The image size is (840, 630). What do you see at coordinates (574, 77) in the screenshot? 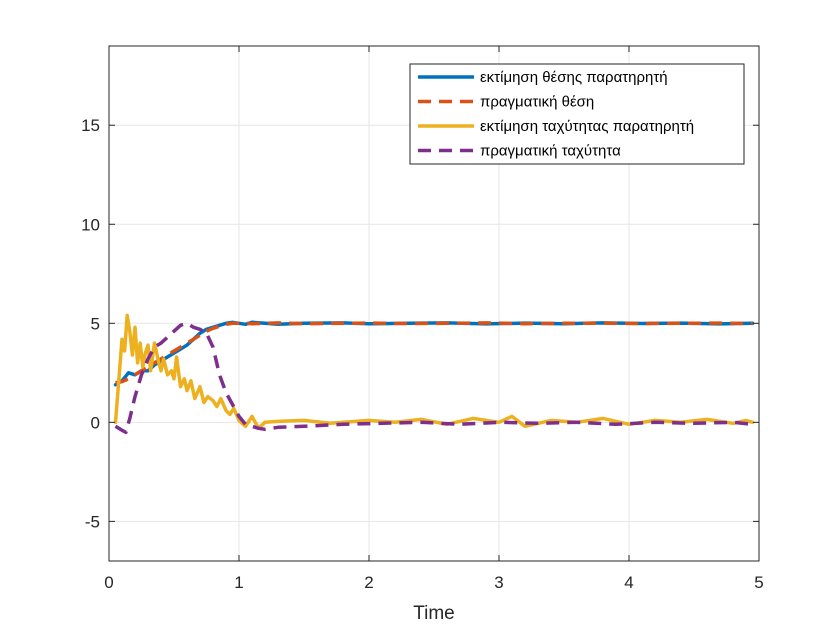
I see `legend-label-1: εκτίμηση θέσης παρατηρητή` at bounding box center [574, 77].